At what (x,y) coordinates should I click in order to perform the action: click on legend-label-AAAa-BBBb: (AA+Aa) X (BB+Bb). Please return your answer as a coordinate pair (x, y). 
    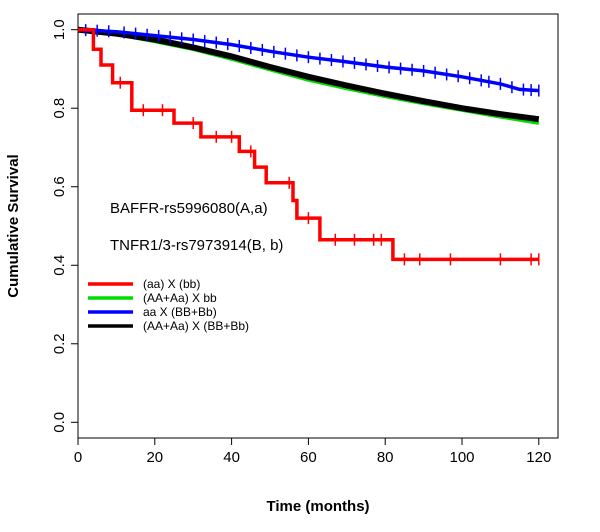
    Looking at the image, I should click on (196, 326).